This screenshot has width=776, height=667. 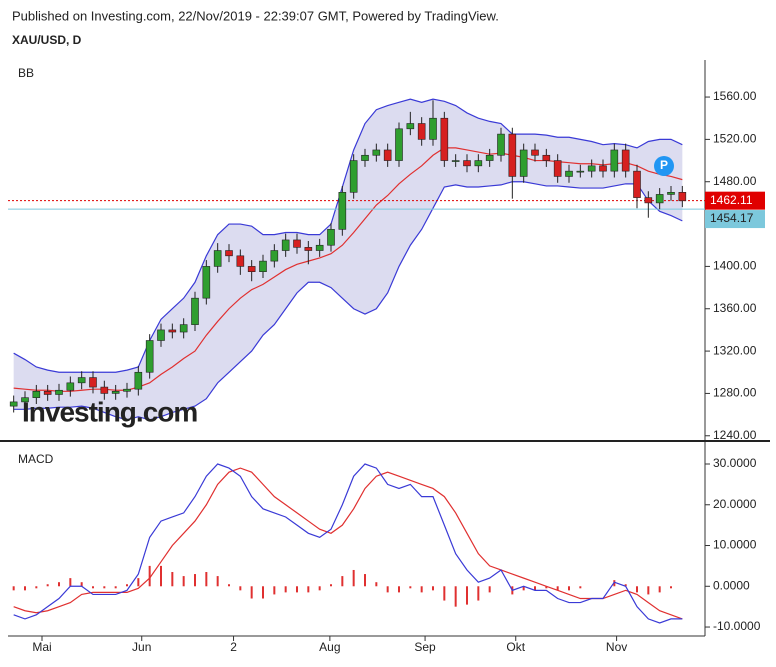 I want to click on x-tick-label: Aug, so click(x=329, y=647).